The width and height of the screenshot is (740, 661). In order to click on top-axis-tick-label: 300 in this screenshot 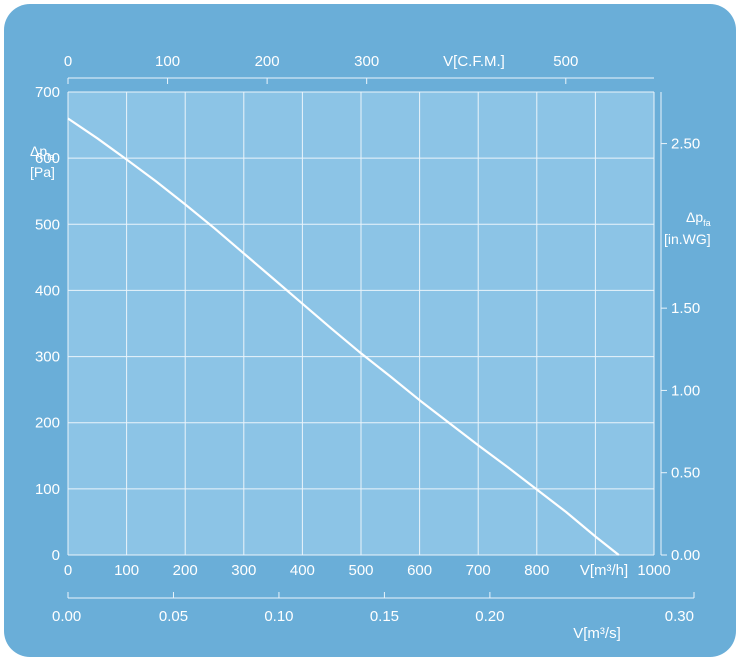, I will do `click(366, 61)`.